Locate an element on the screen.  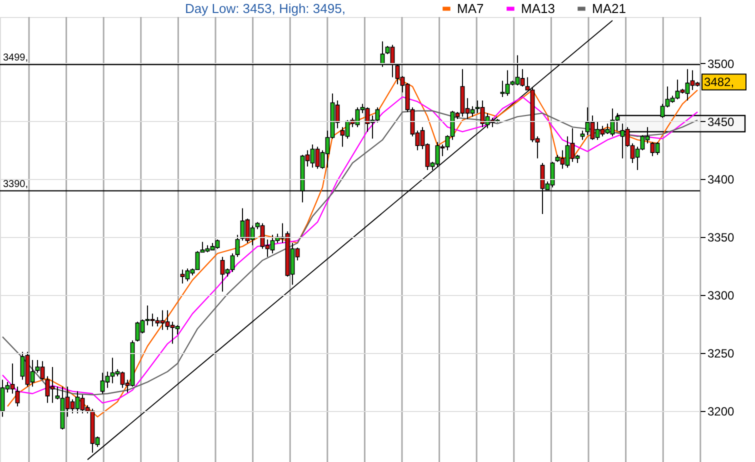
text: 3482, is located at coordinates (719, 82).